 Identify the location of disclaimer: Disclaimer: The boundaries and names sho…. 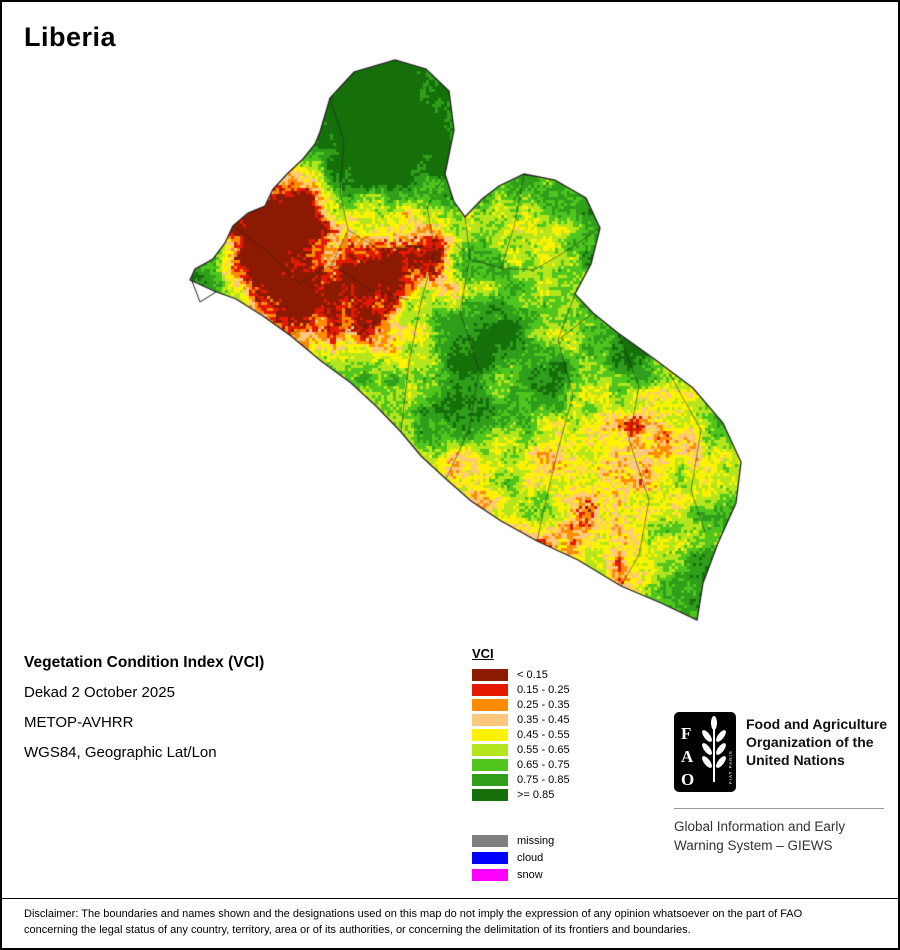
(450, 918).